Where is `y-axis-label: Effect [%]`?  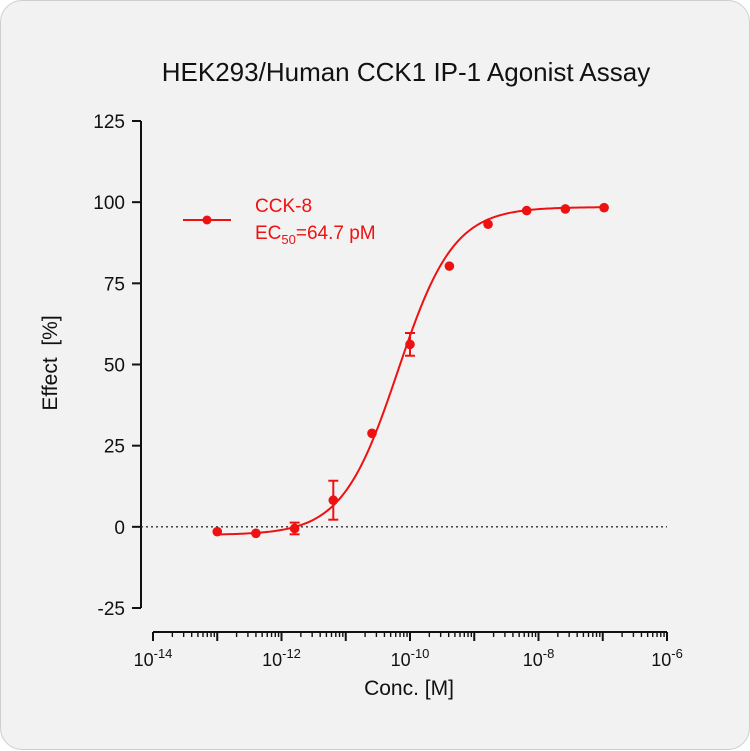
y-axis-label: Effect [%] is located at coordinates (50, 362).